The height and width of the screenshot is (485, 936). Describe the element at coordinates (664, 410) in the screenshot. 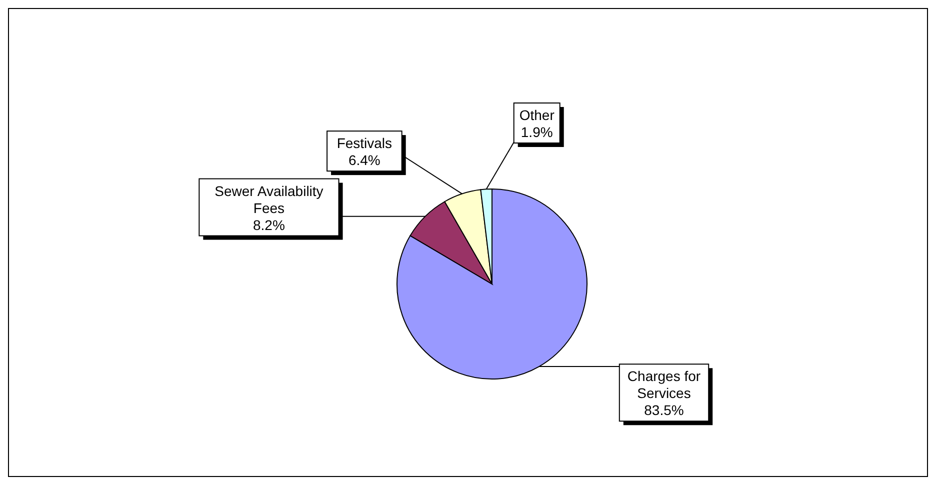

I see `data-label: 83.5%` at that location.